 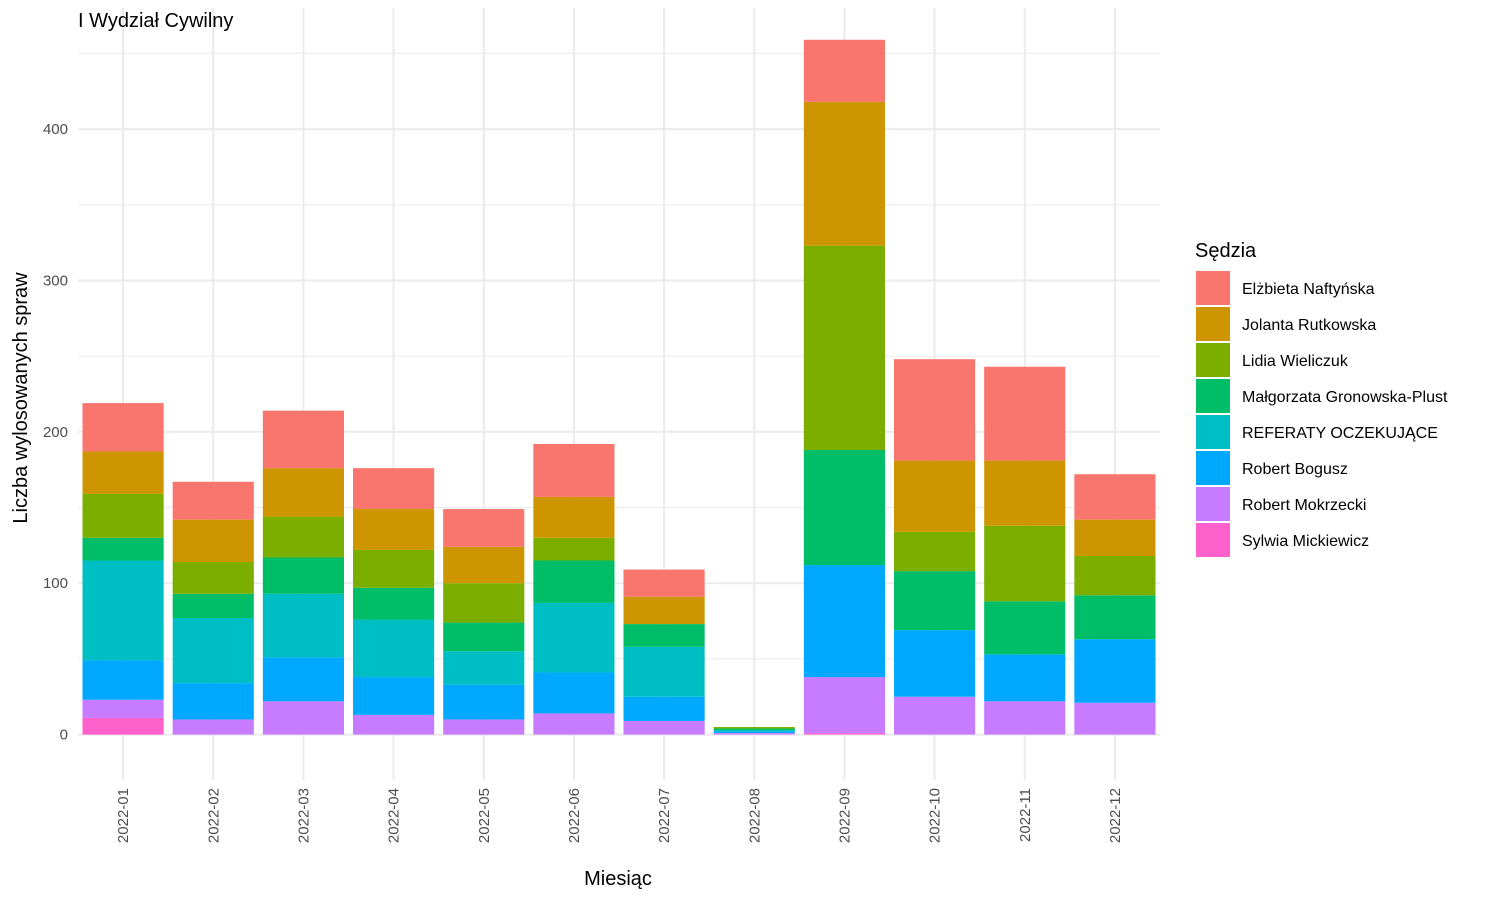 I want to click on legend-label: REFERATY OCZEKUJĄCE, so click(x=1340, y=433).